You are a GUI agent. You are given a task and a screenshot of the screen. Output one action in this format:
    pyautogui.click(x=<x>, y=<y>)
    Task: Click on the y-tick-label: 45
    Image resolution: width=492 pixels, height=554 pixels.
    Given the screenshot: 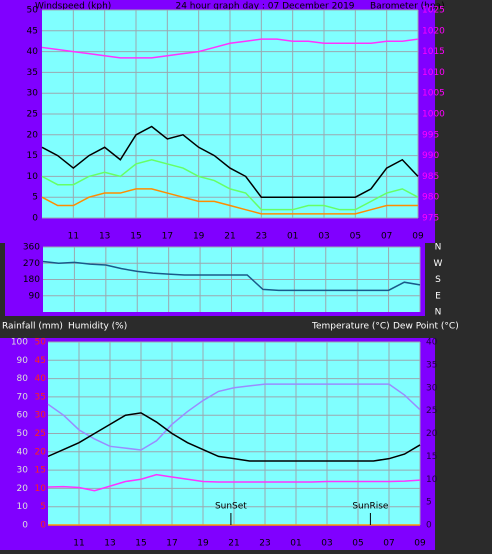 What is the action you would take?
    pyautogui.click(x=32, y=31)
    